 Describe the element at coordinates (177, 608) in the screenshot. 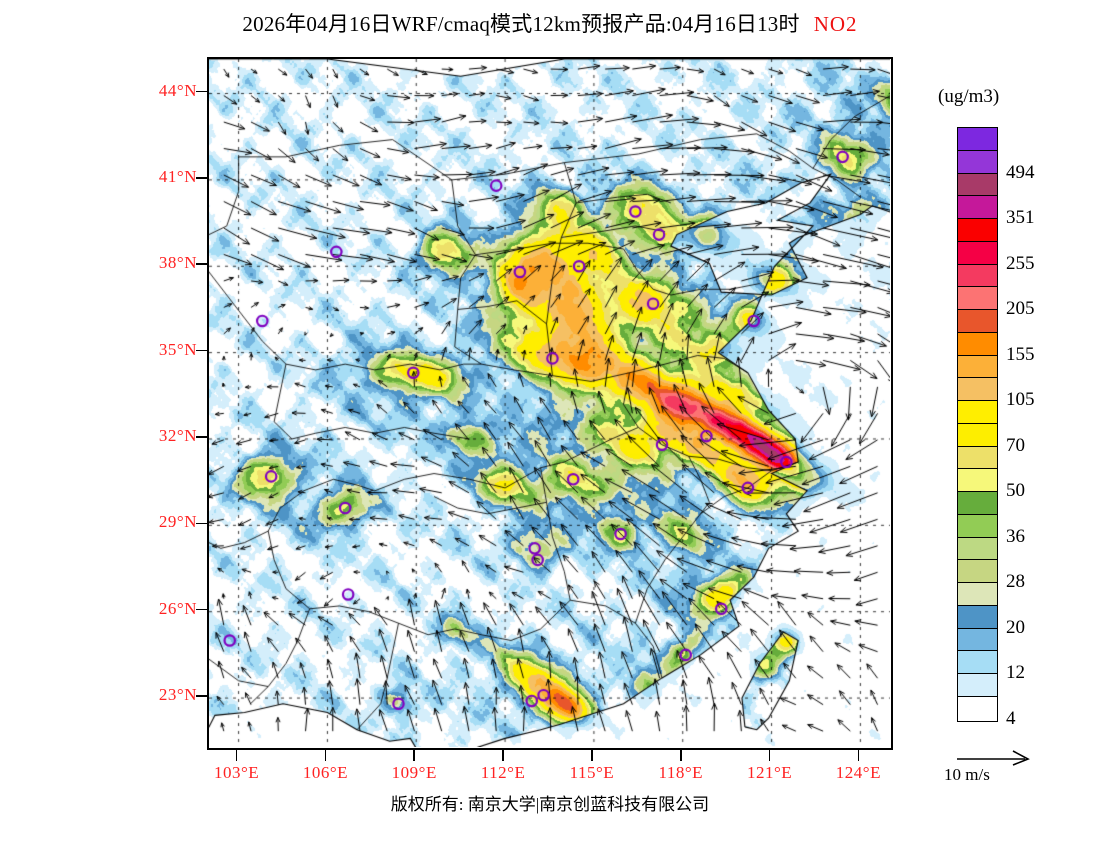

I see `lat-axis-label: 26°N` at that location.